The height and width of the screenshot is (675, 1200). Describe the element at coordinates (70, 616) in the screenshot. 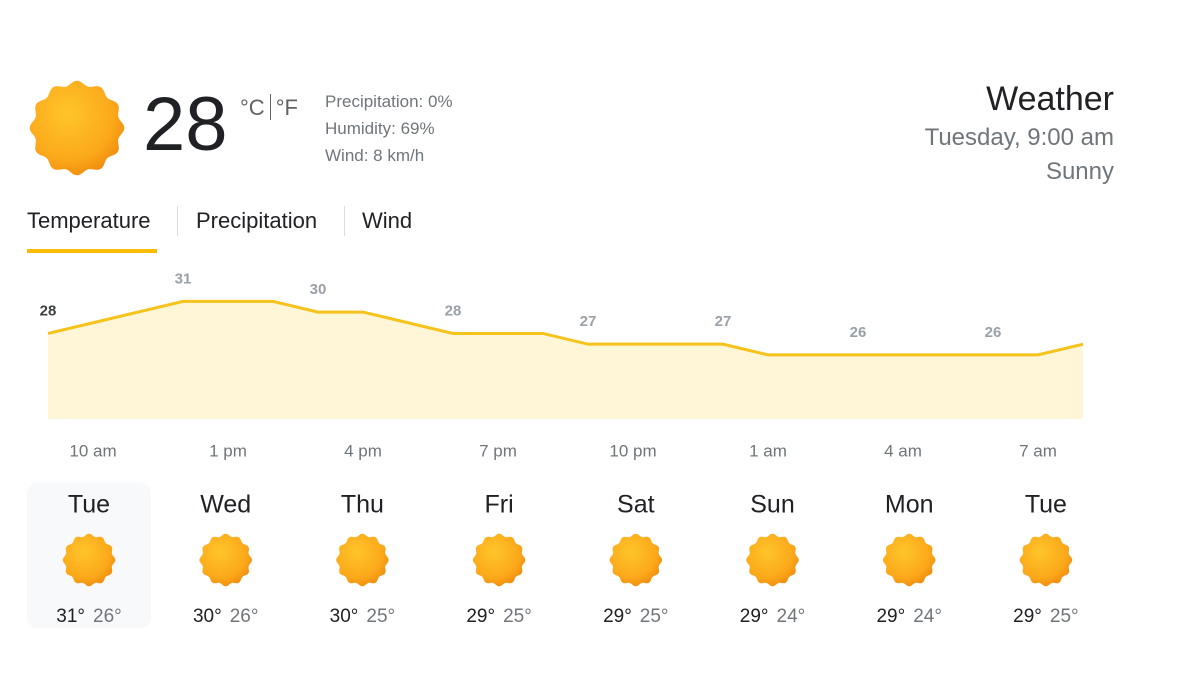

I see `high-temp: 31°` at that location.